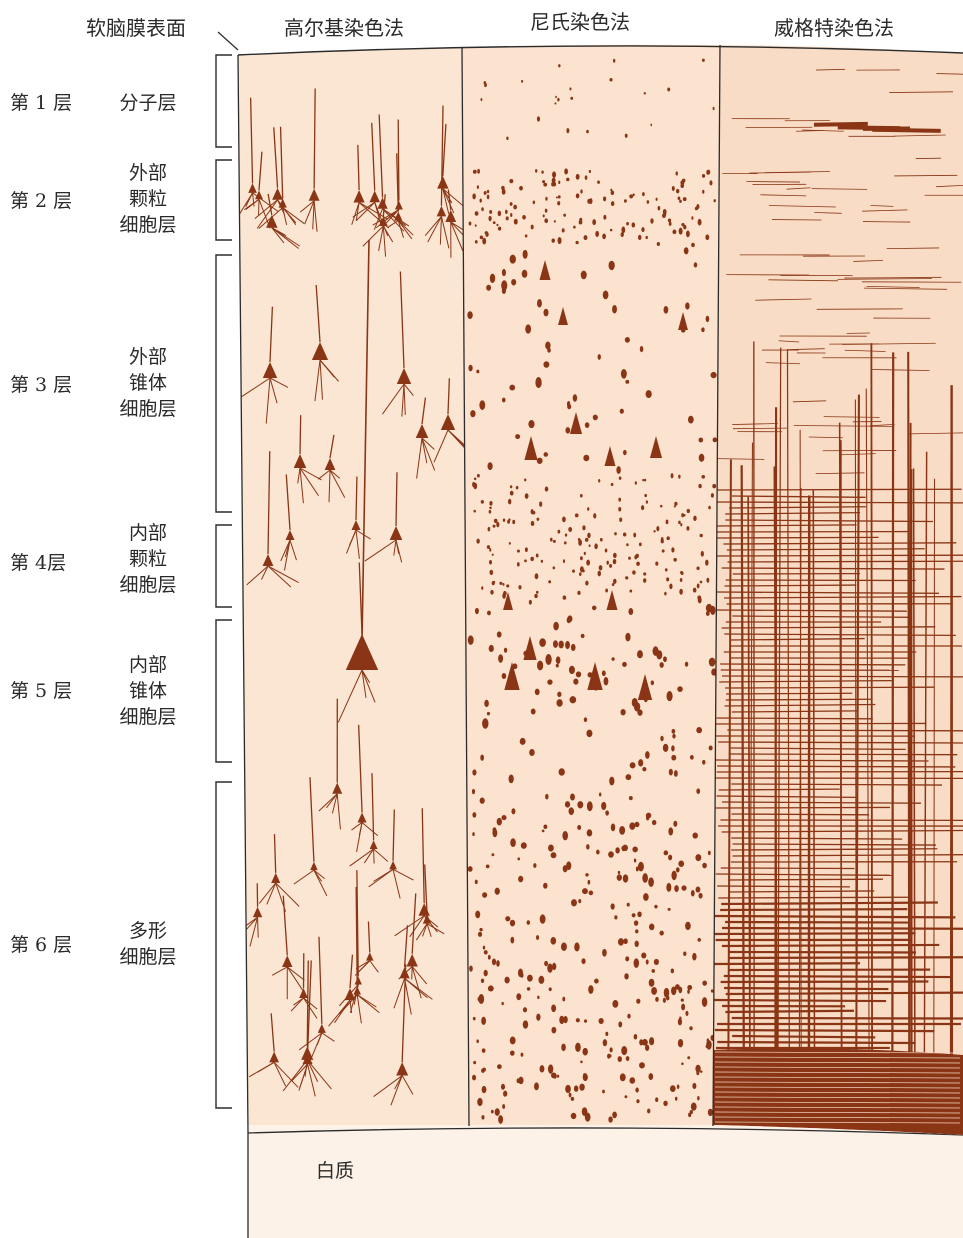  What do you see at coordinates (465, 586) in the screenshot?
I see `golgi-nissl-divider` at bounding box center [465, 586].